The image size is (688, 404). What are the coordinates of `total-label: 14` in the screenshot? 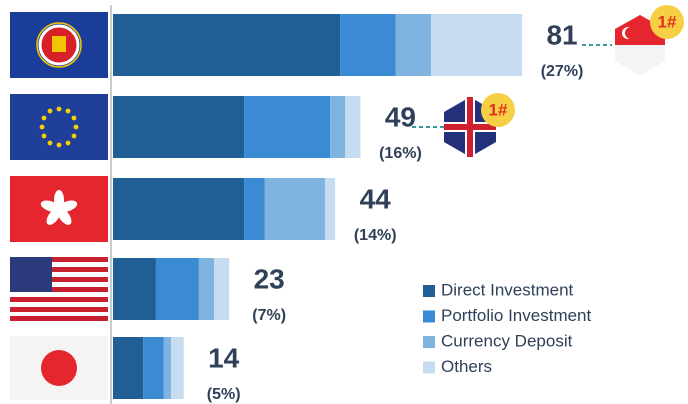 It's located at (224, 357).